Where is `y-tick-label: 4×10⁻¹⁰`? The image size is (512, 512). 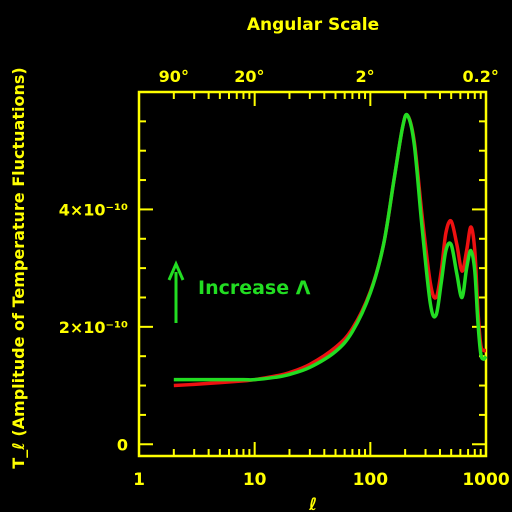 y-tick-label: 4×10⁻¹⁰ is located at coordinates (93, 209).